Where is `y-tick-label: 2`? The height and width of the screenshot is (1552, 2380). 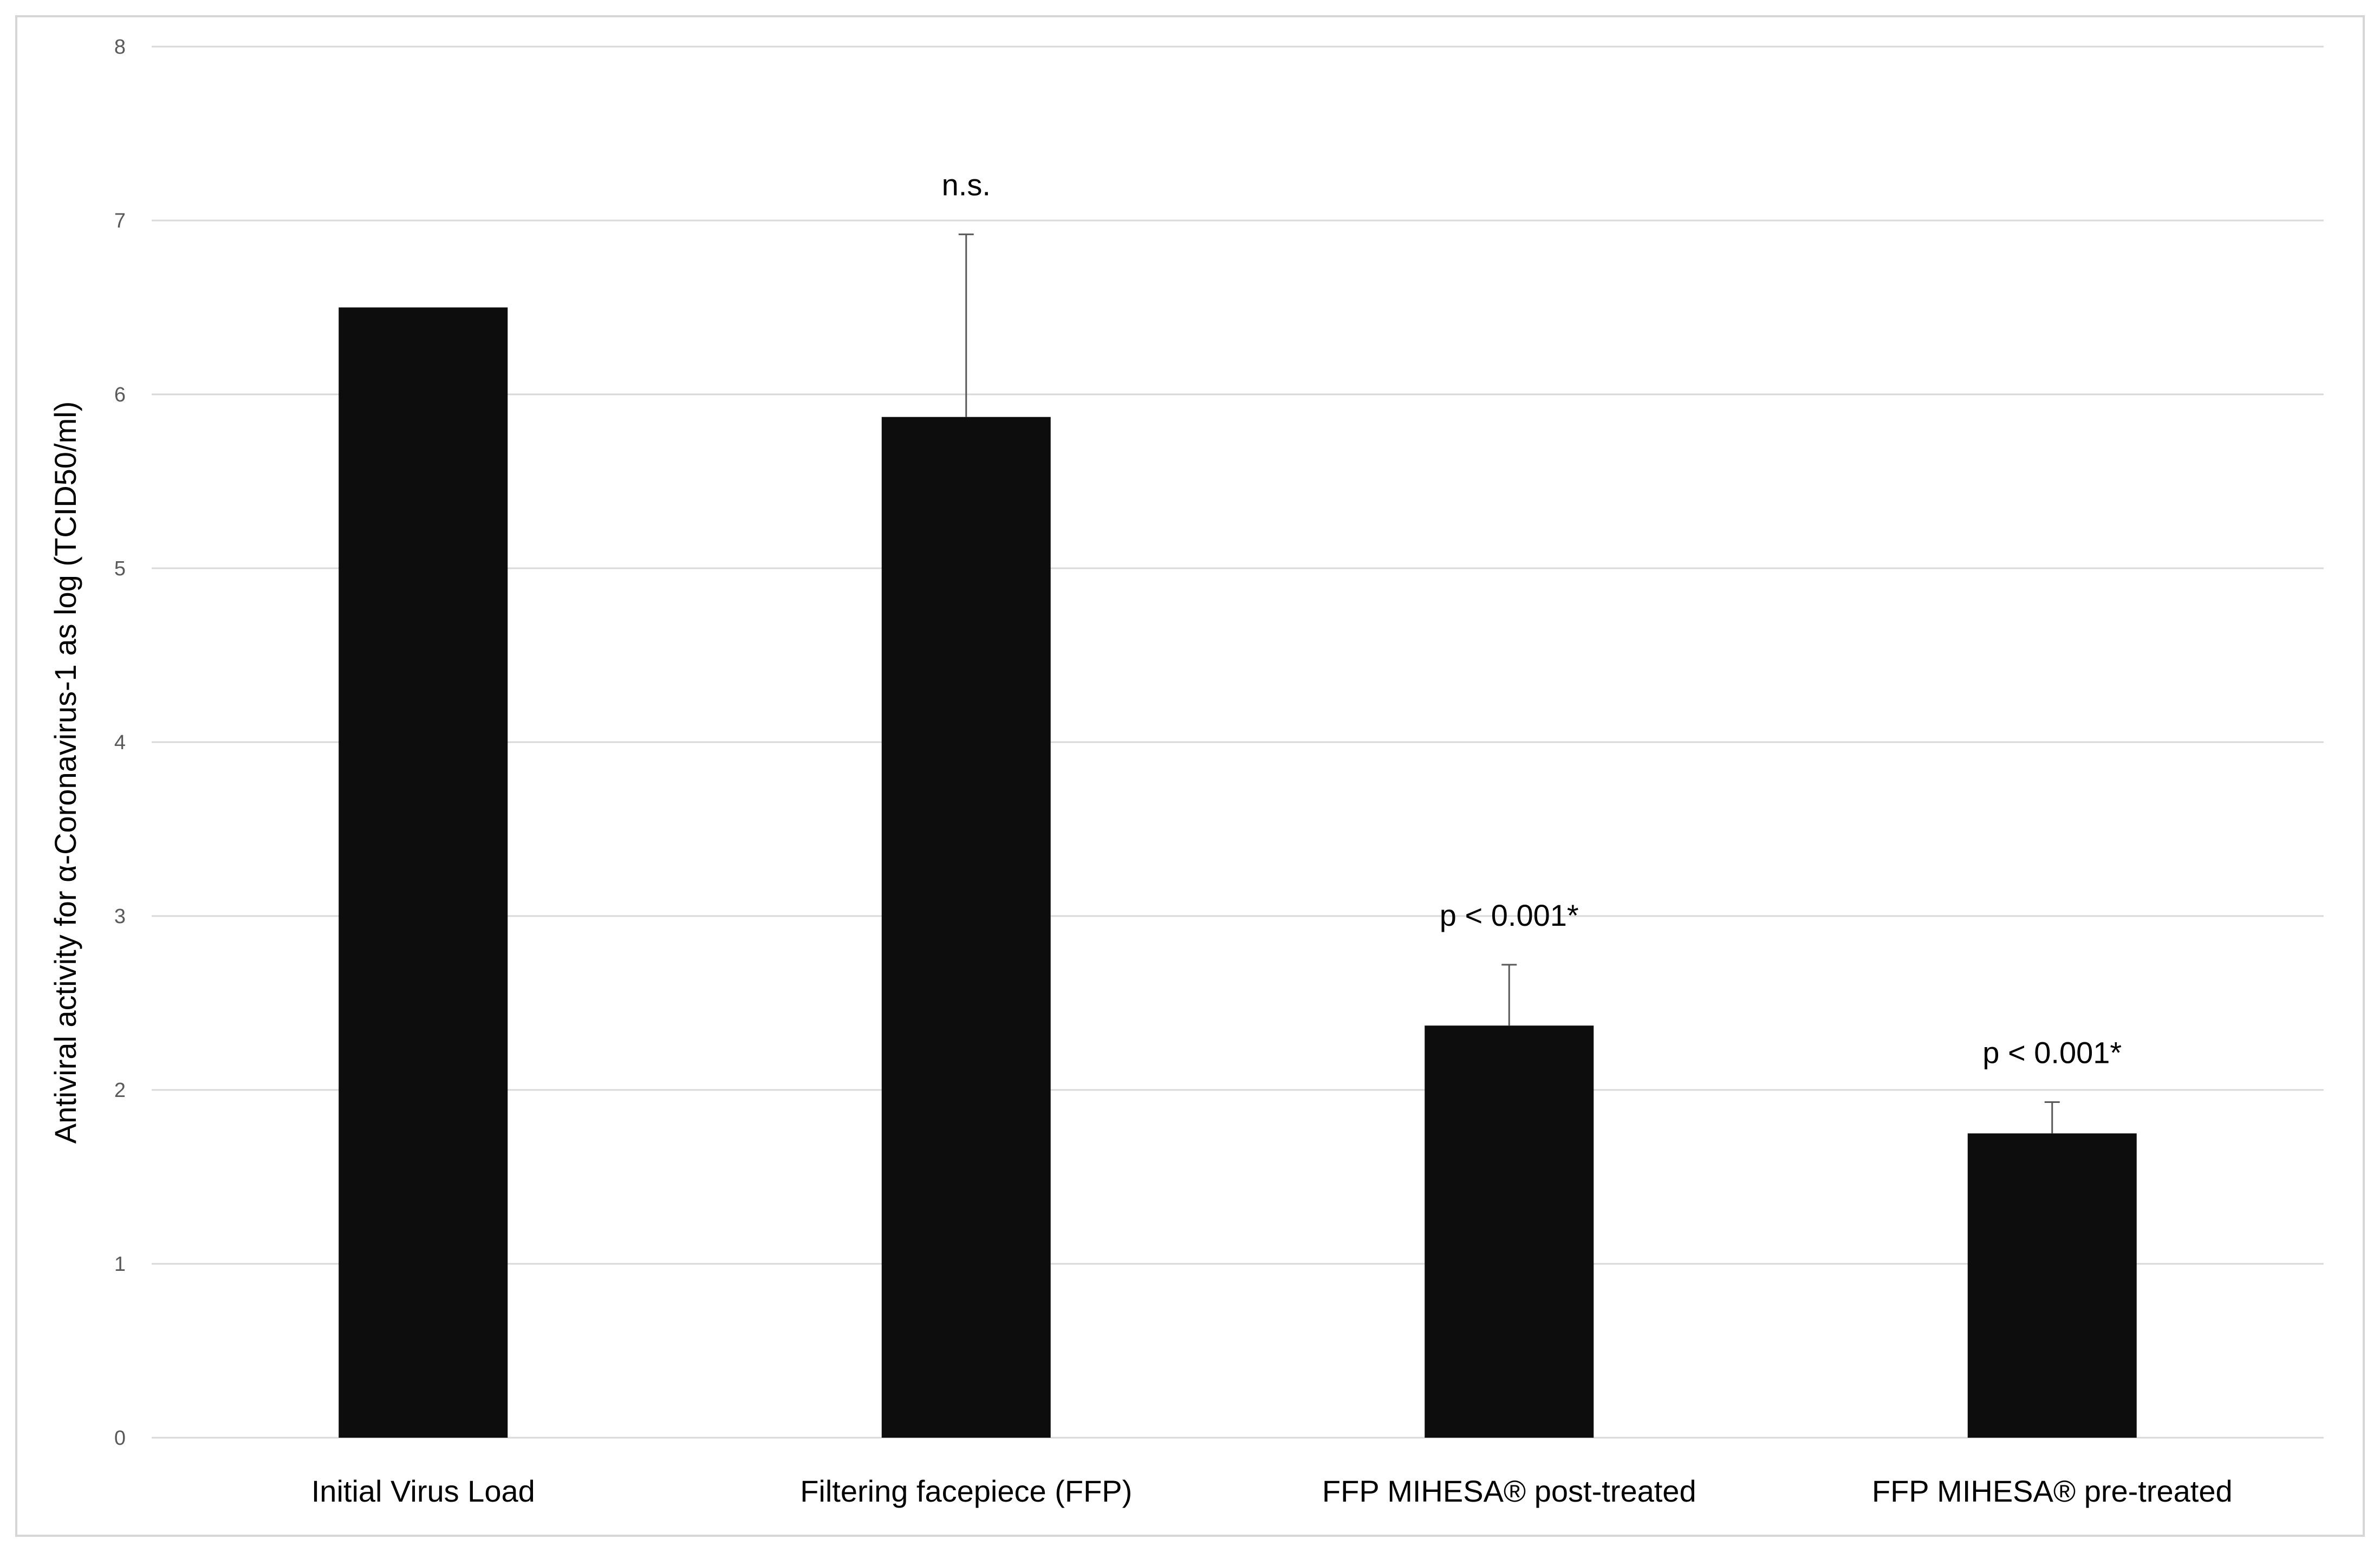 y-tick-label: 2 is located at coordinates (120, 1090).